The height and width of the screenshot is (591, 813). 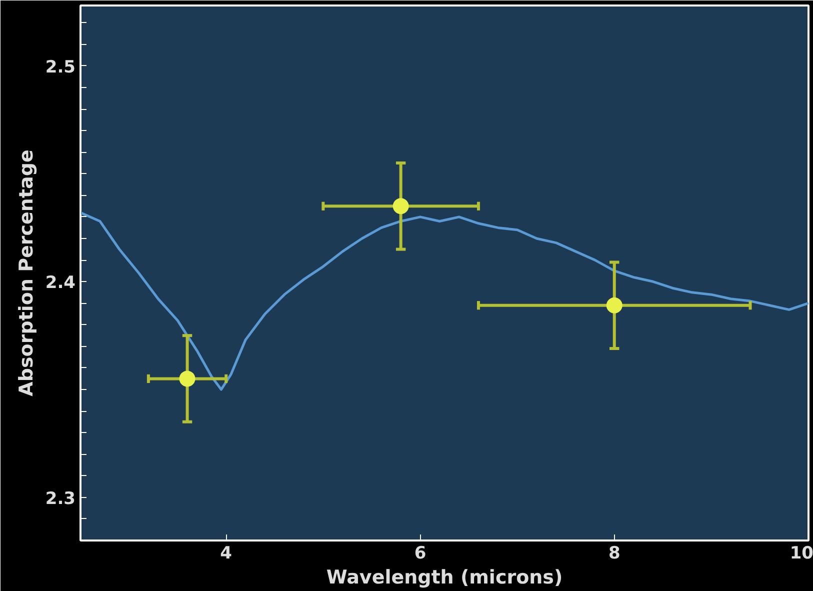 I want to click on y-tick-label: 2.4, so click(x=60, y=283).